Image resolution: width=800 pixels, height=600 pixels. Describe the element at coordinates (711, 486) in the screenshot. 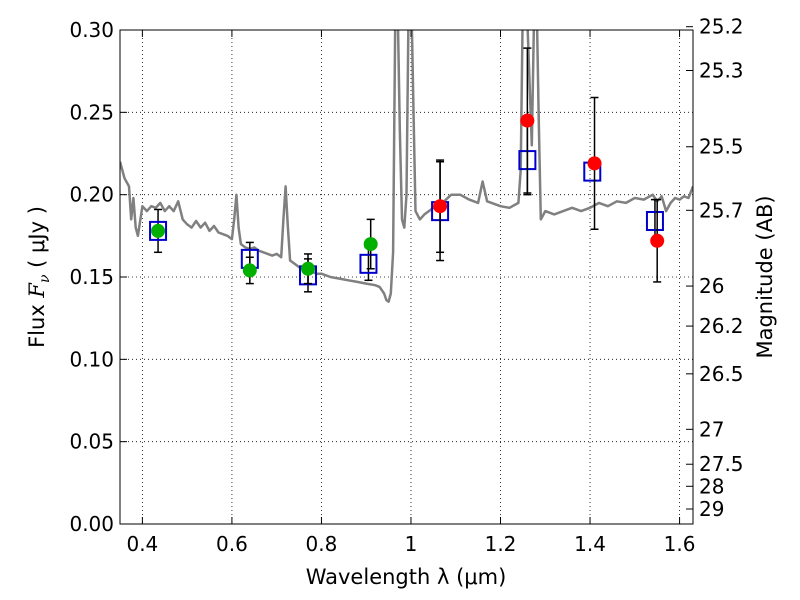

I see `right-tick-label: 28` at that location.